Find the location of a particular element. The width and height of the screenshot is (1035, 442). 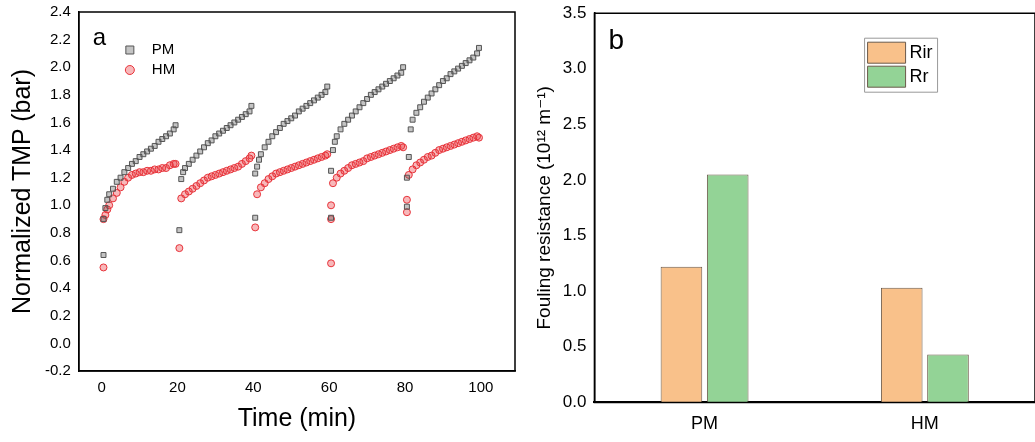

y-axis-title: Fouling resistance (10¹² m⁻¹) is located at coordinates (543, 208).